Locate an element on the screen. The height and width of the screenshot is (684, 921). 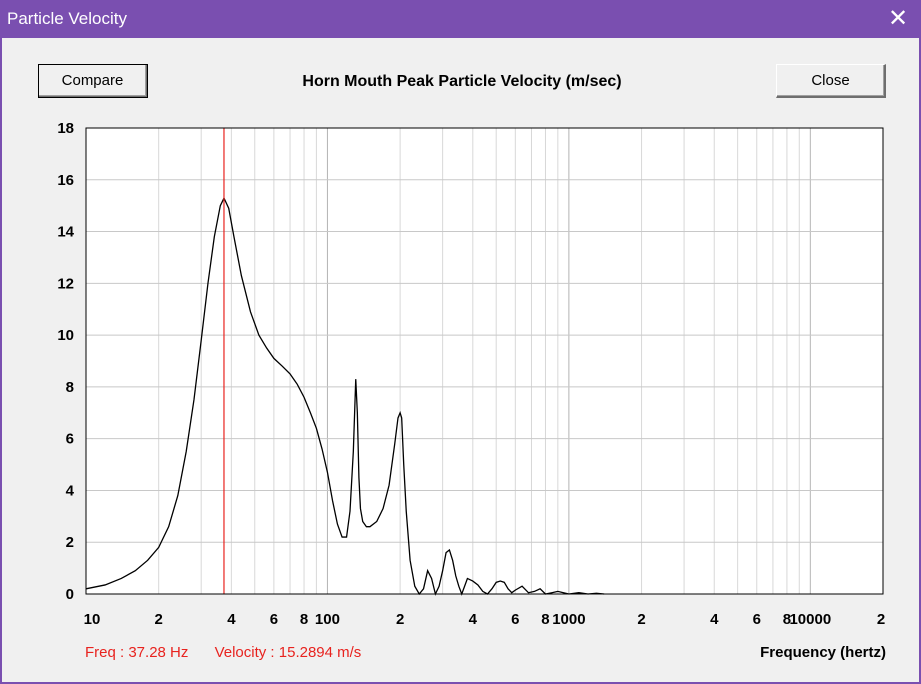
compare-button-label: Compare is located at coordinates (92, 80).